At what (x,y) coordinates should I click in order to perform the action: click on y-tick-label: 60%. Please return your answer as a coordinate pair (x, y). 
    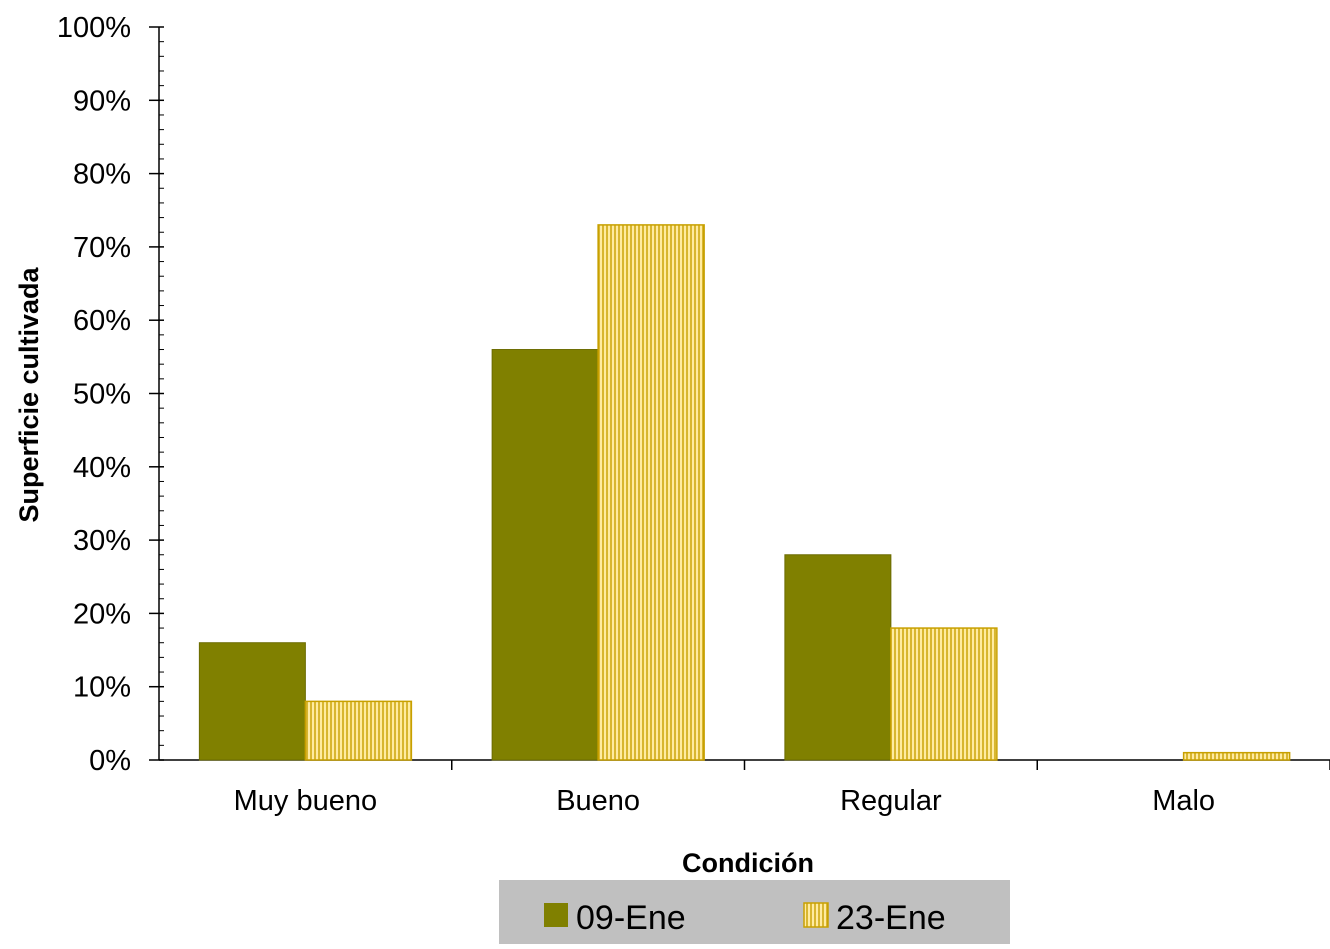
    Looking at the image, I should click on (102, 321).